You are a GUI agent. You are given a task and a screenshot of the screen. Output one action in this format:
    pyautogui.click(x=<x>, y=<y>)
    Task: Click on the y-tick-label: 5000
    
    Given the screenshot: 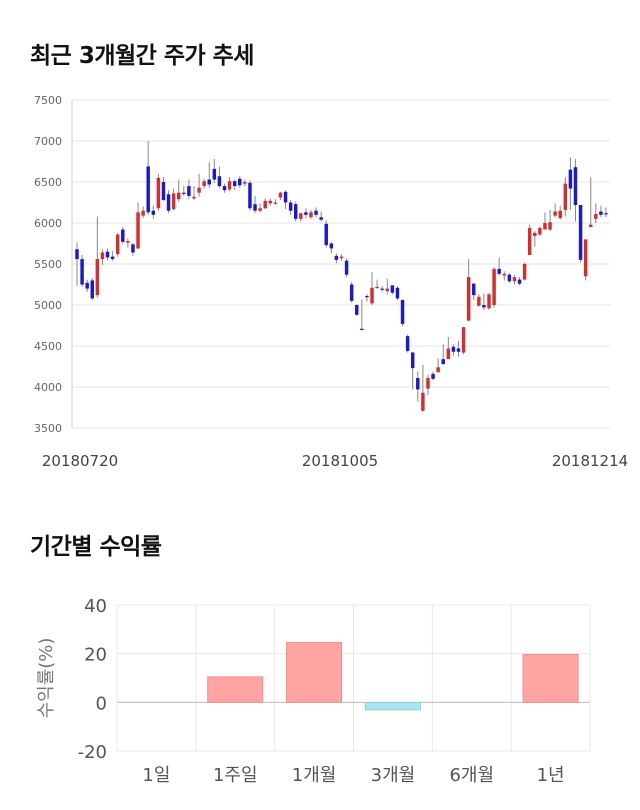 What is the action you would take?
    pyautogui.click(x=48, y=305)
    